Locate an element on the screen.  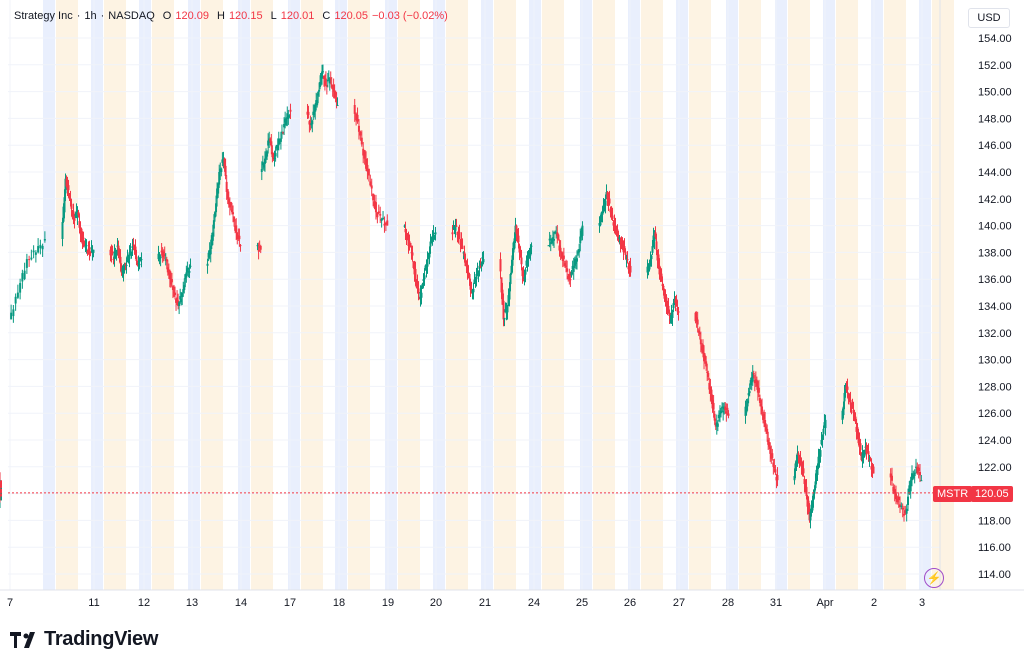
x-tick-label: 24 is located at coordinates (534, 603).